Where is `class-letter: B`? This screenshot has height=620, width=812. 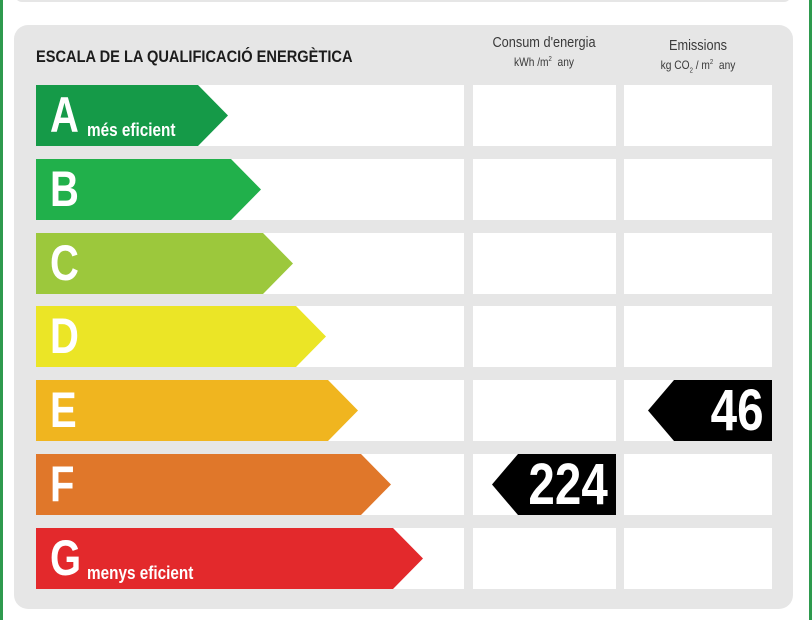
class-letter: B is located at coordinates (64, 189).